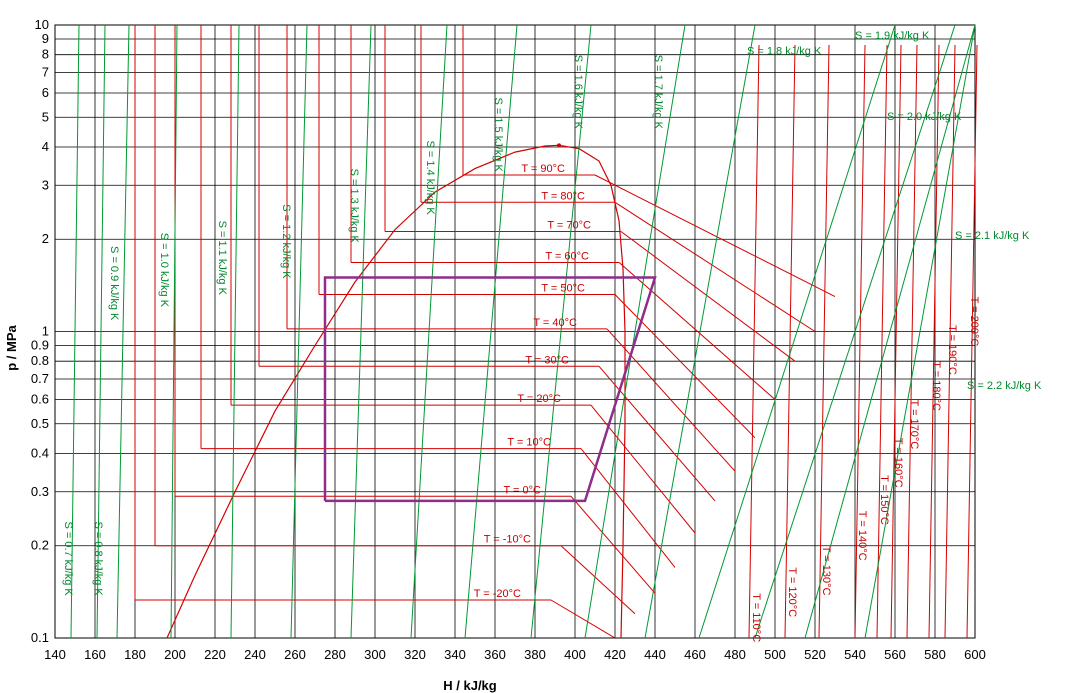  What do you see at coordinates (295, 654) in the screenshot?
I see `x-tick-label: 260` at bounding box center [295, 654].